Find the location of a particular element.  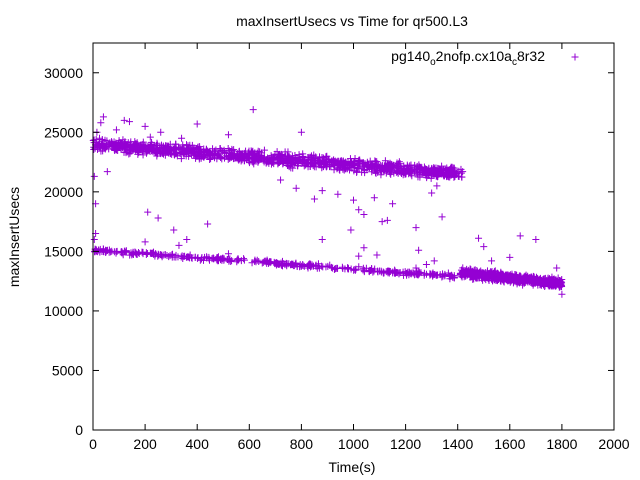

y-tick-label: 0 is located at coordinates (79, 430).